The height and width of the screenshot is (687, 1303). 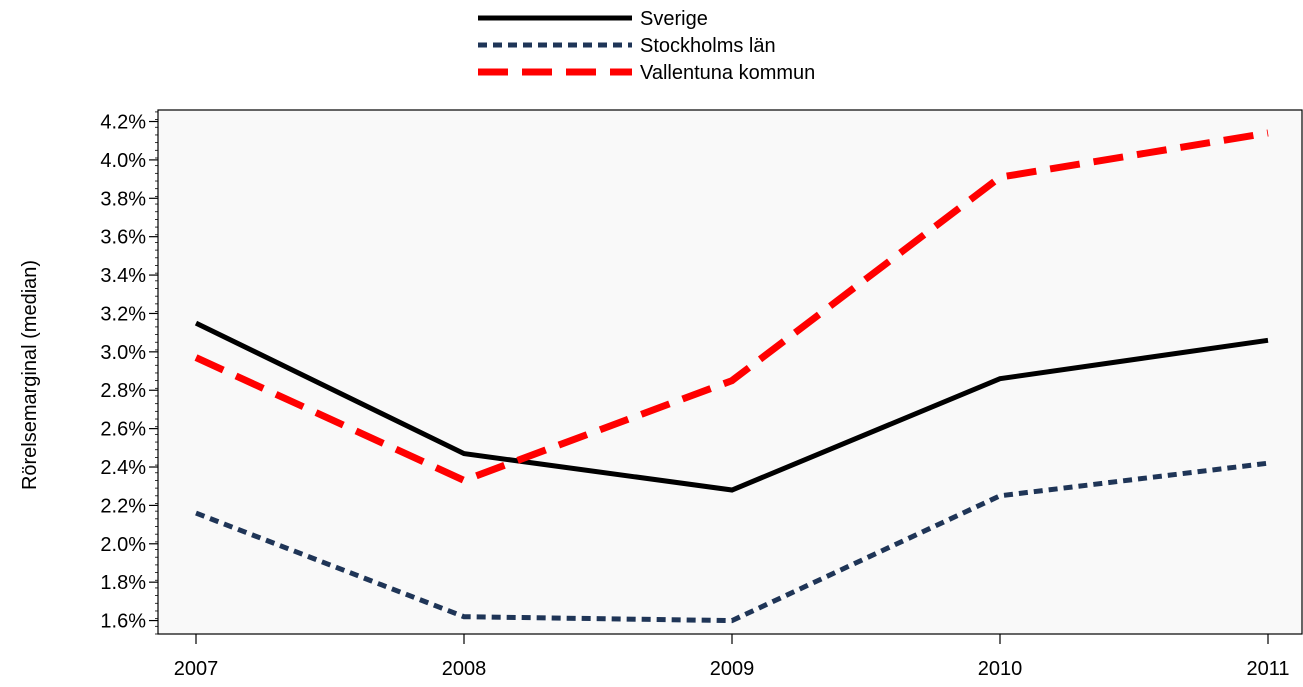 I want to click on legend-label-1: Sverige, so click(x=674, y=19).